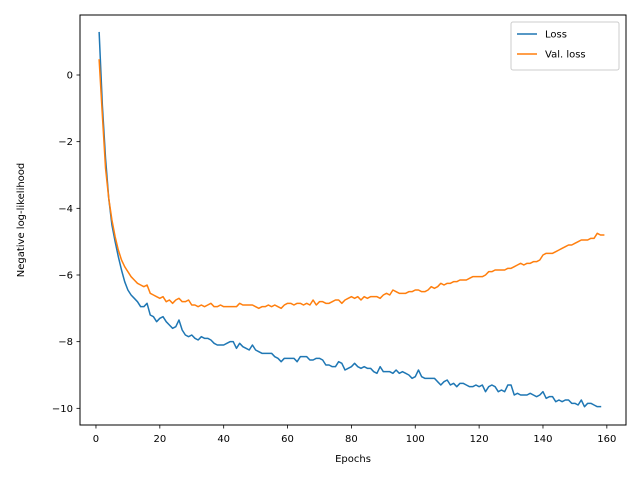 Image resolution: width=640 pixels, height=480 pixels. I want to click on x-tick-label: 100, so click(415, 439).